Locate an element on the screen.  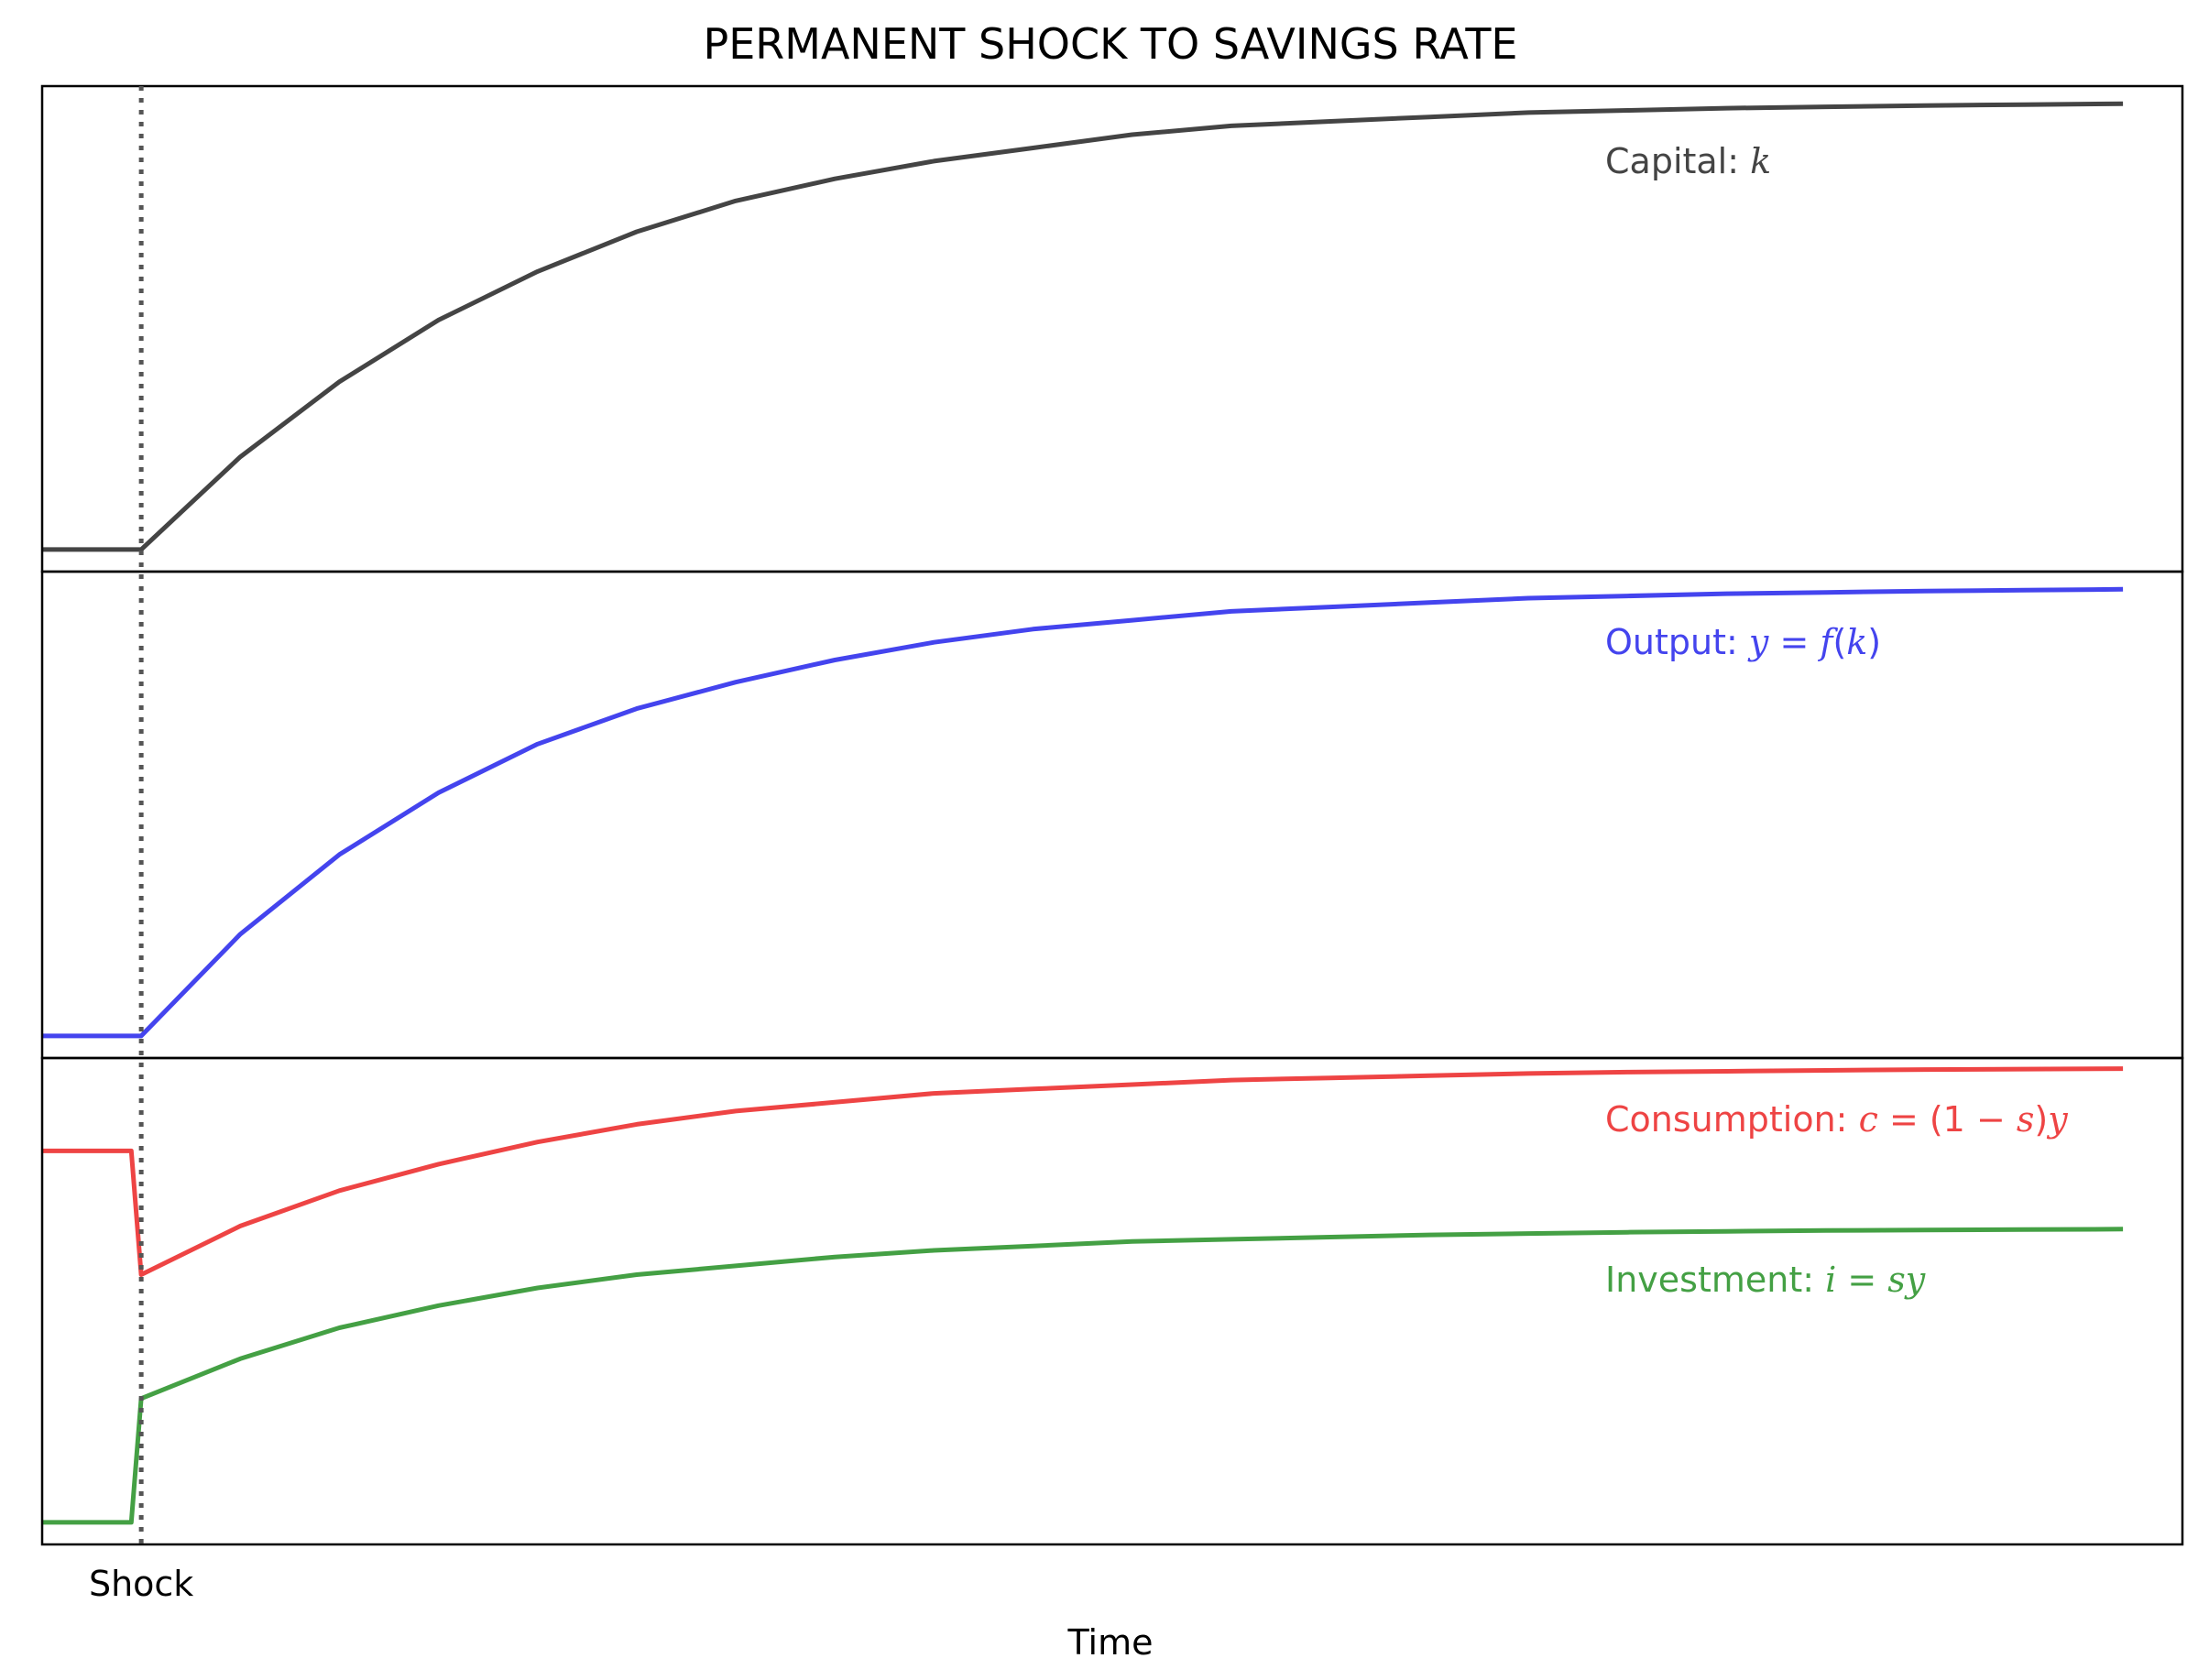
series-label-capital: Capital: k is located at coordinates (1688, 161).